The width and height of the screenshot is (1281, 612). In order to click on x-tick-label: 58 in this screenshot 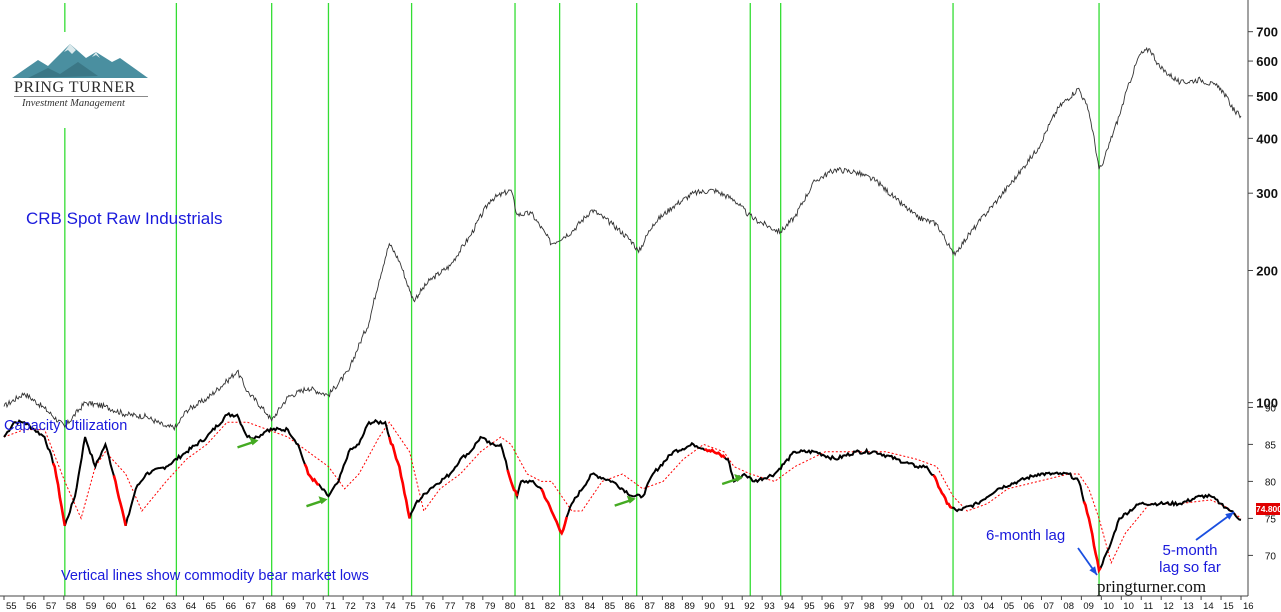, I will do `click(71, 606)`.